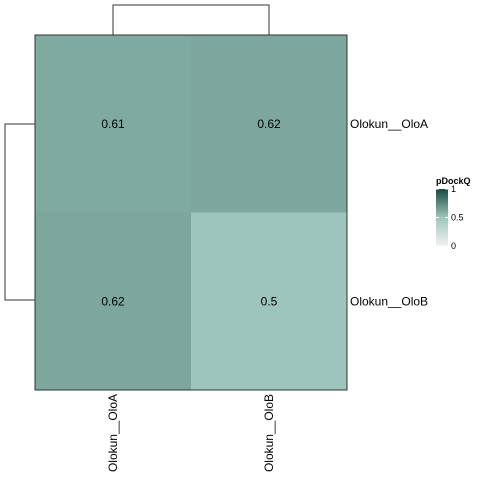  Describe the element at coordinates (191, 433) in the screenshot. I see `column-labels: Olokun__OloA Olokun__OloB` at that location.